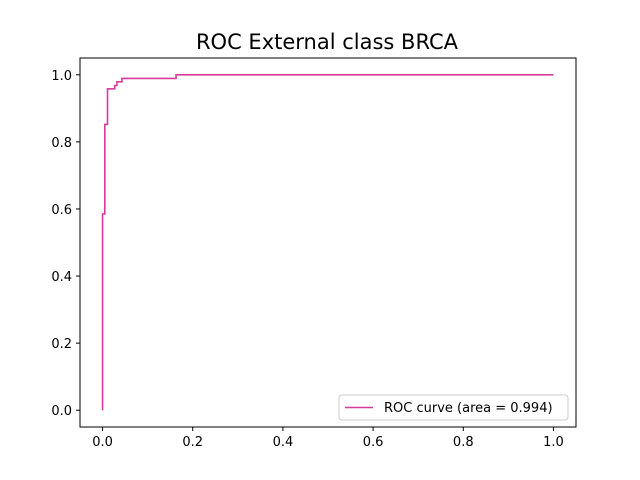 The width and height of the screenshot is (640, 480). Describe the element at coordinates (61, 344) in the screenshot. I see `y-tick-label: 0.2` at that location.